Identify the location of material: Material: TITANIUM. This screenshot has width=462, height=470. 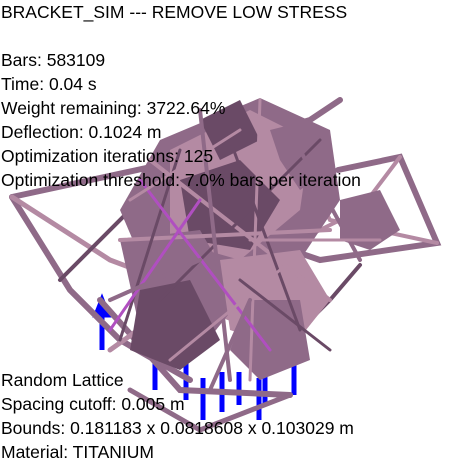
(77, 452).